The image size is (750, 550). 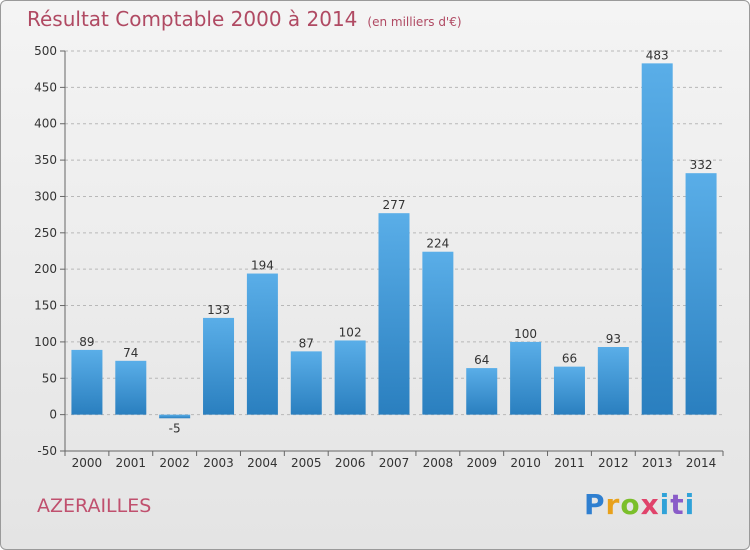 What do you see at coordinates (394, 314) in the screenshot?
I see `bar-2007` at bounding box center [394, 314].